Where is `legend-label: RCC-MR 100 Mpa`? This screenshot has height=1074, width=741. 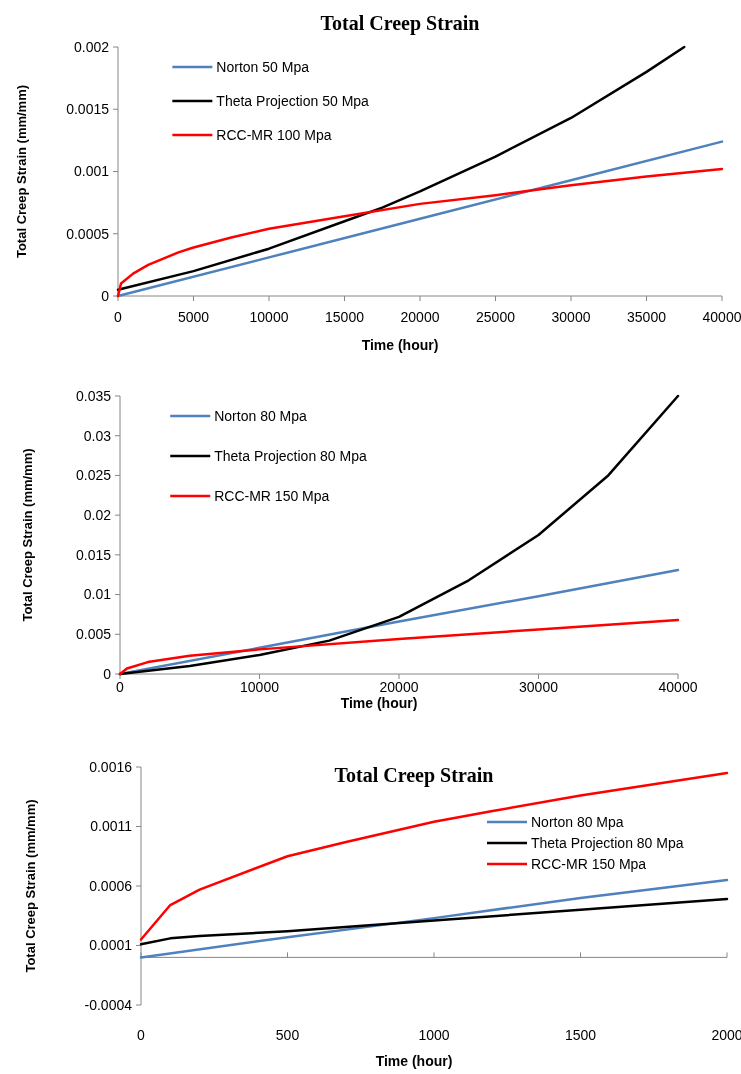 legend-label: RCC-MR 100 Mpa is located at coordinates (274, 134).